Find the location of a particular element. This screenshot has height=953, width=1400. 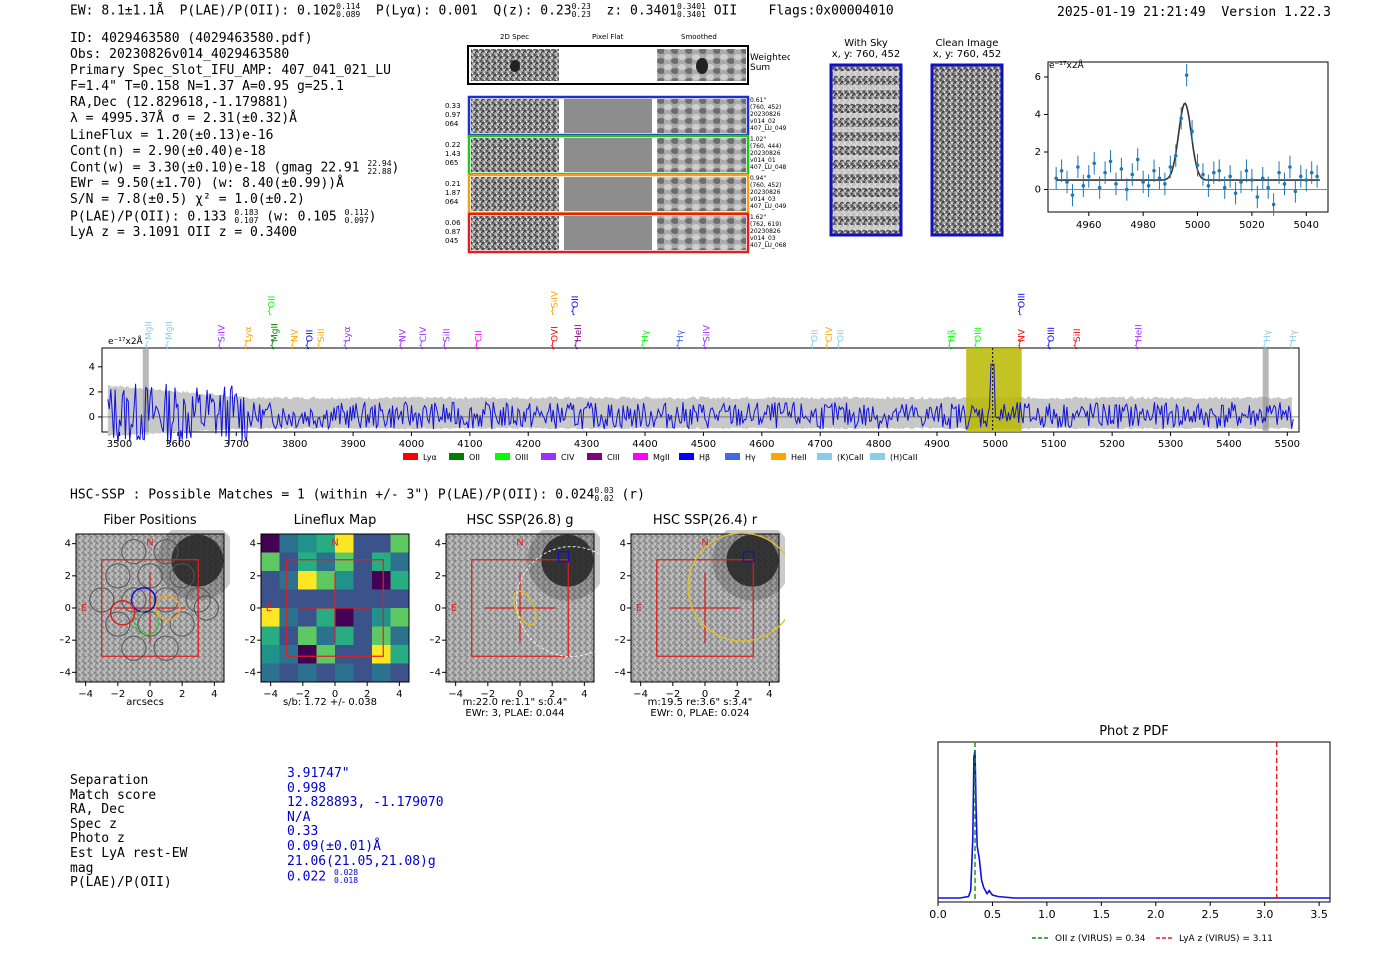

spectral-line-label: SiII is located at coordinates (1078, 335).